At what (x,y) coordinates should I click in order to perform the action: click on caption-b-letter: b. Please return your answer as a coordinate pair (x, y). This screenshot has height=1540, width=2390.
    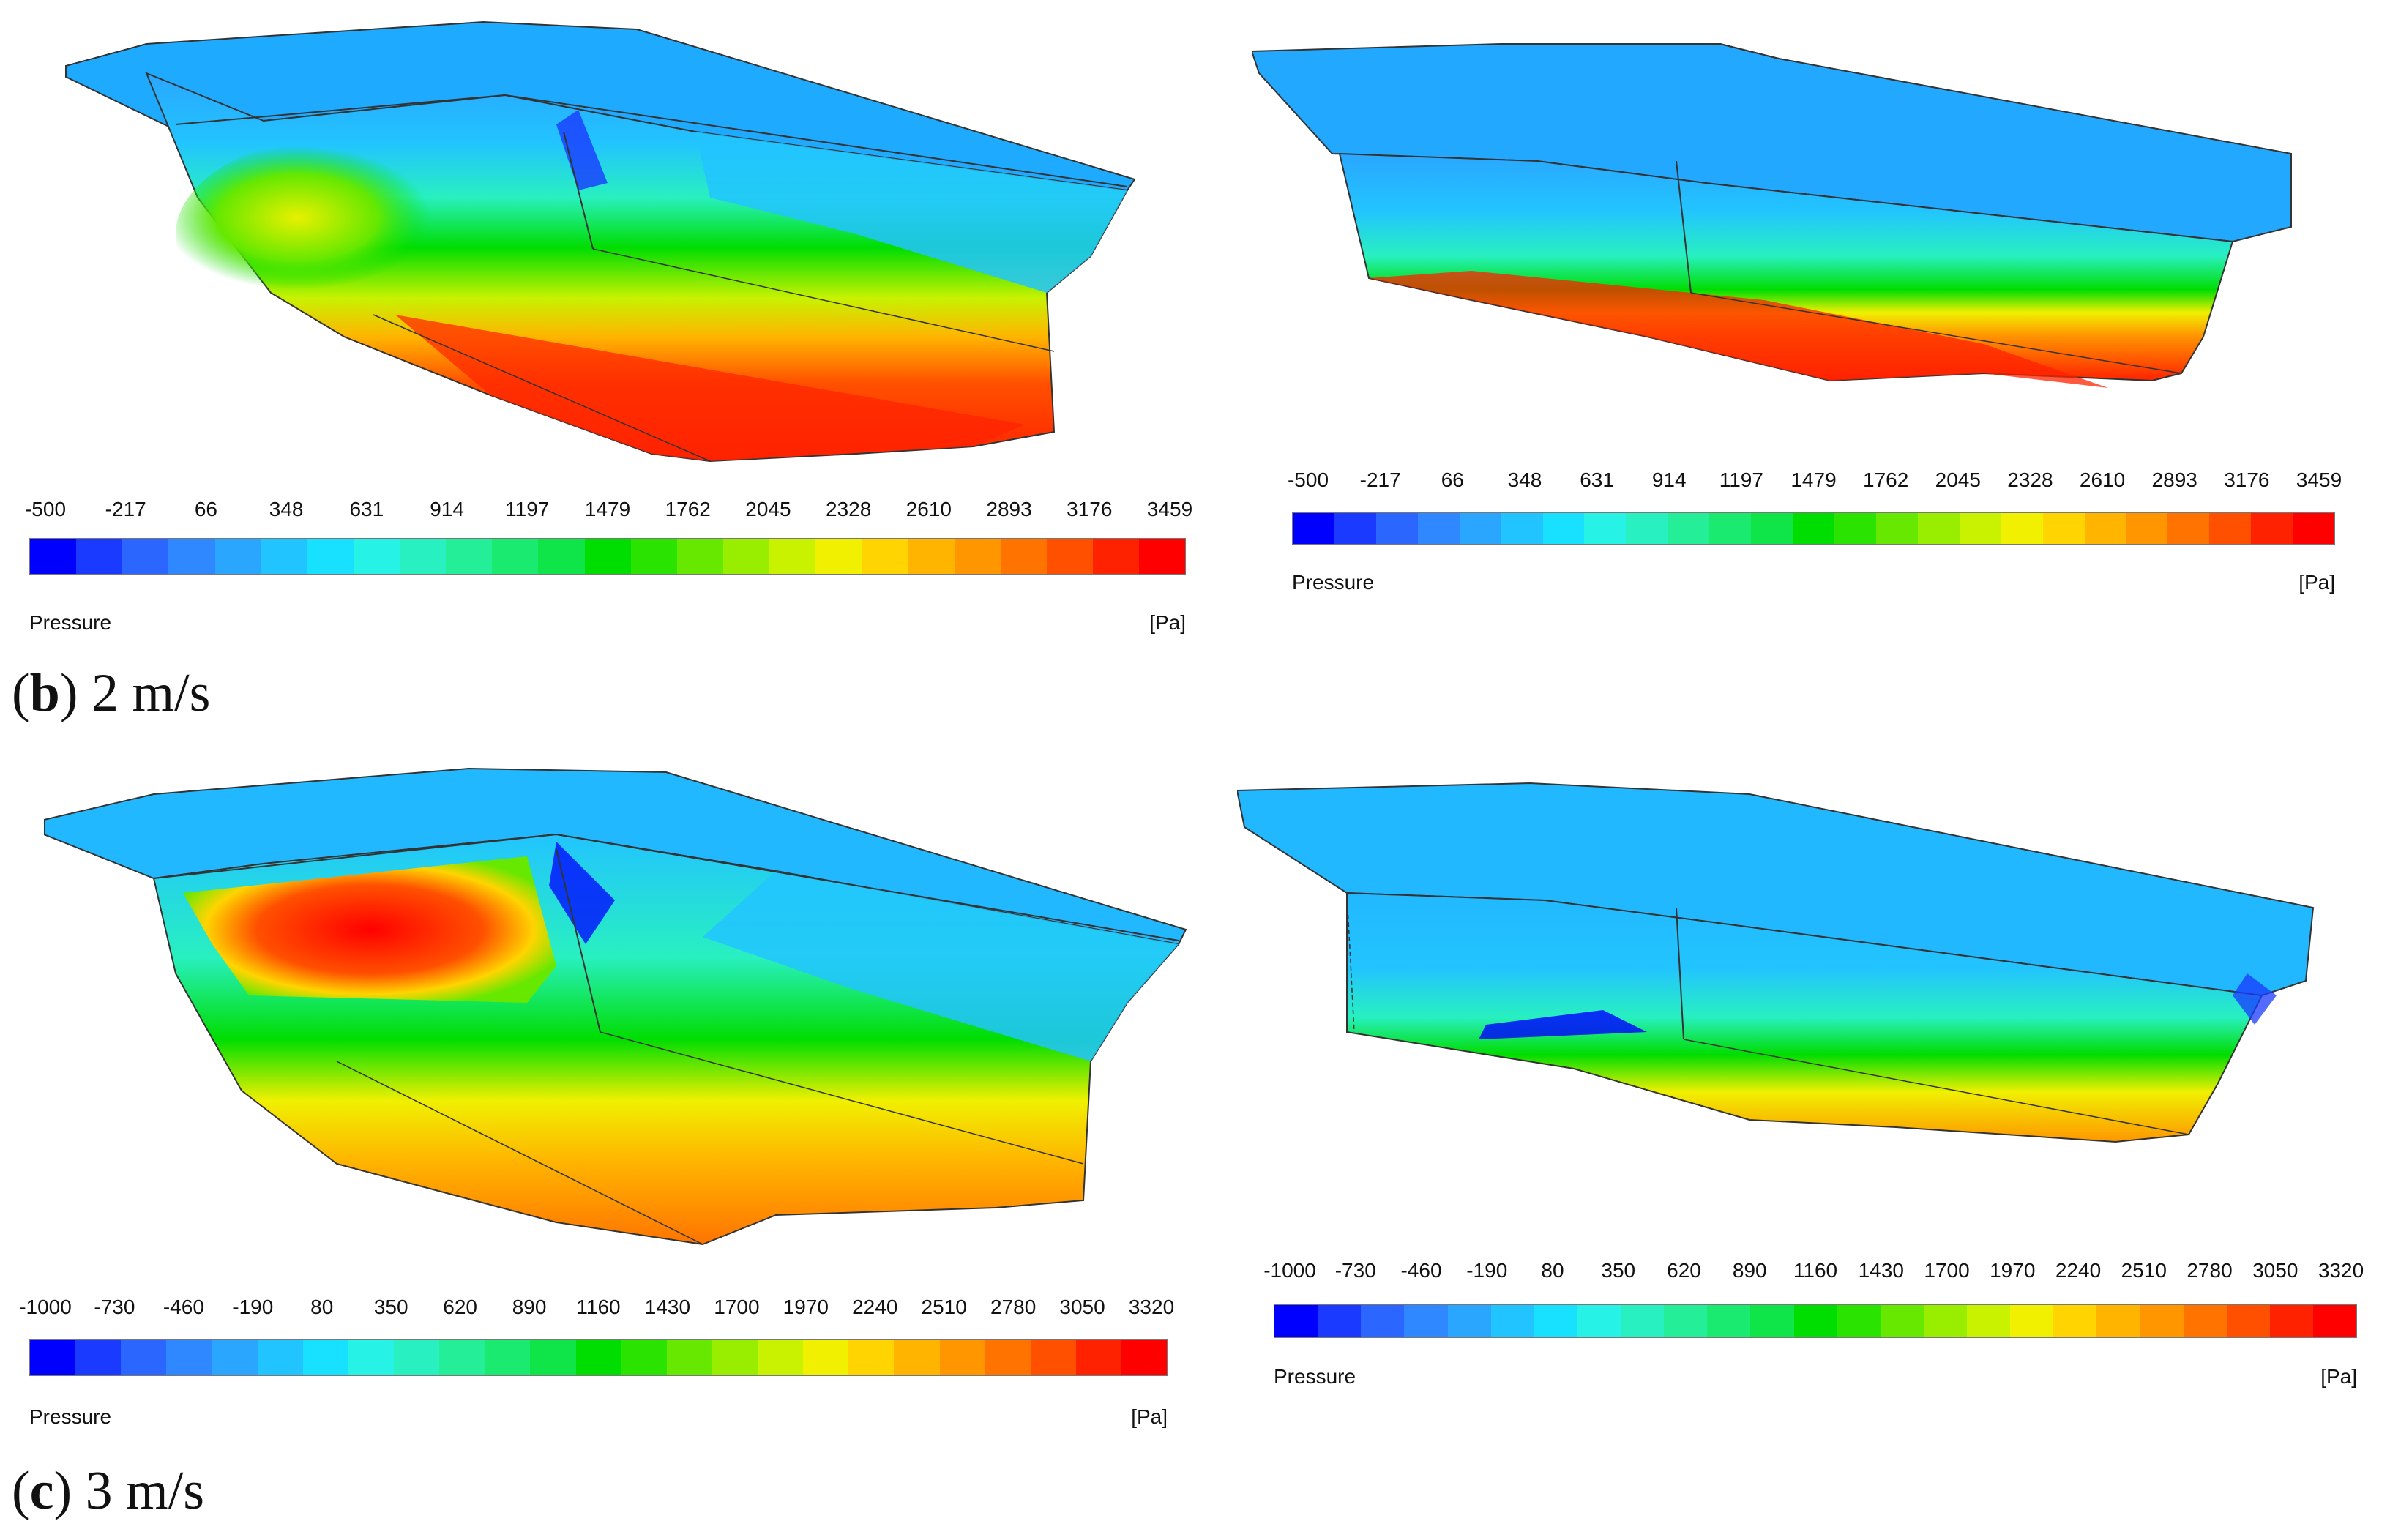
    Looking at the image, I should click on (45, 693).